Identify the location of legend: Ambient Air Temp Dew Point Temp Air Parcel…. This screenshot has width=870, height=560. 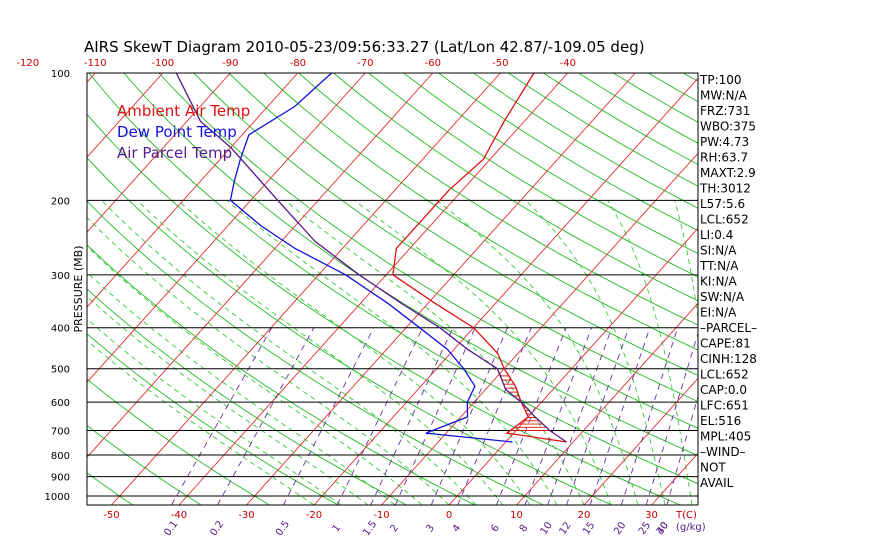
(183, 132).